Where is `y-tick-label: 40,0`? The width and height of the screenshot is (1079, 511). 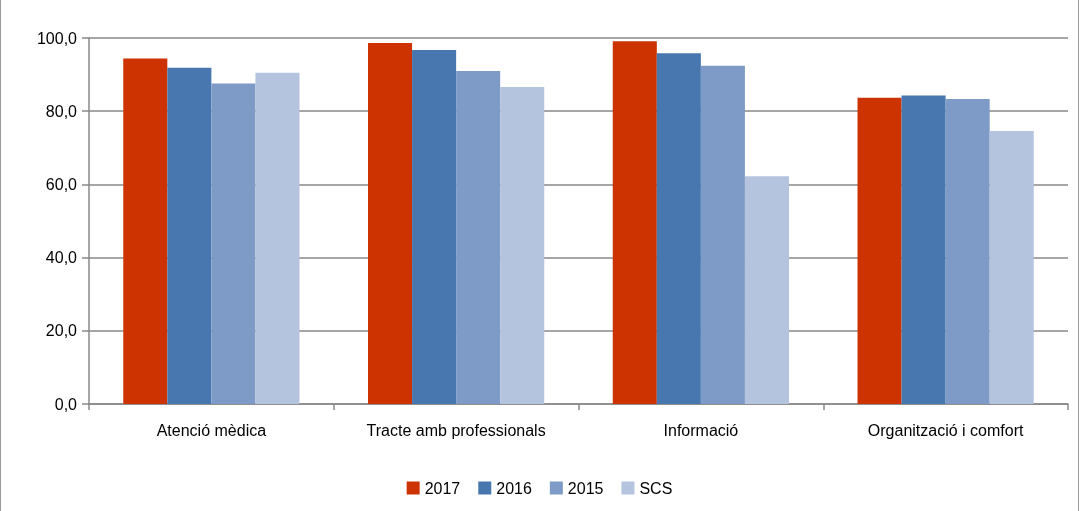
y-tick-label: 40,0 is located at coordinates (61, 258).